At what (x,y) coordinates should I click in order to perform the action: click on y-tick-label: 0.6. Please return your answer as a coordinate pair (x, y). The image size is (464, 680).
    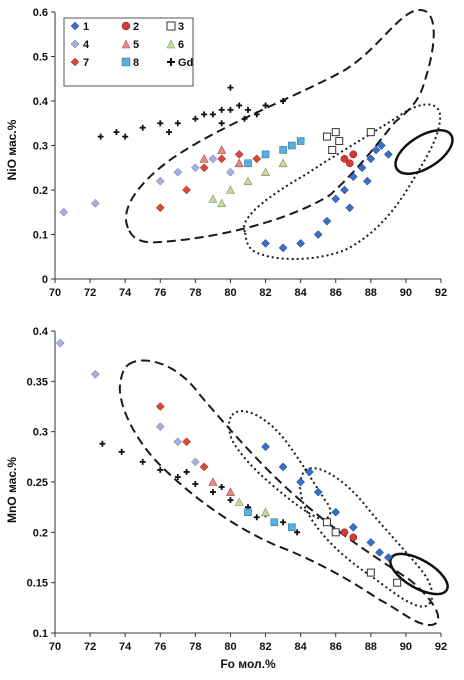
    Looking at the image, I should click on (40, 13).